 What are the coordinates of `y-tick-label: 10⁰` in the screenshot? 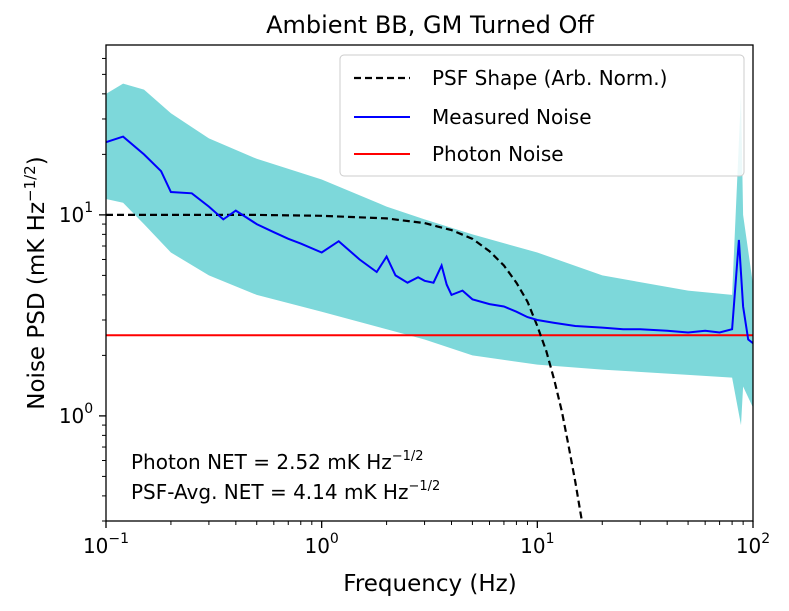 It's located at (76, 414).